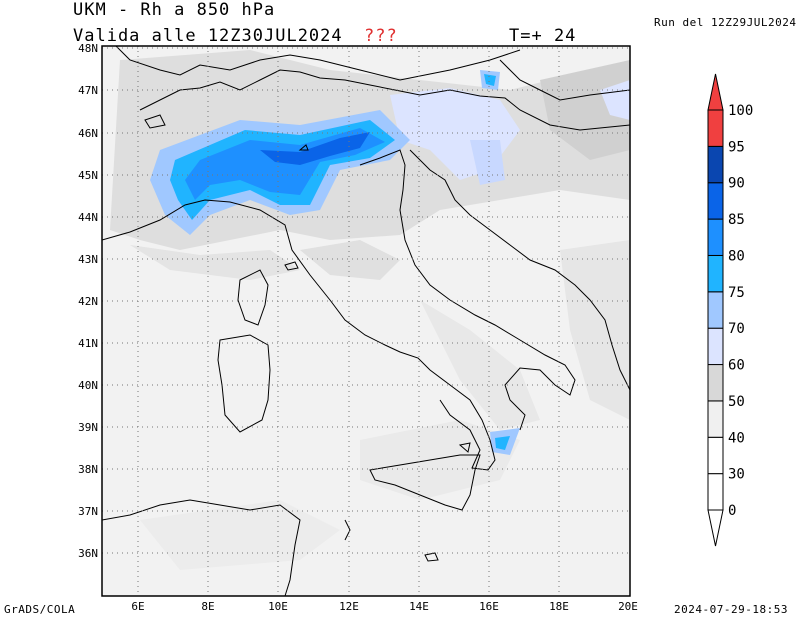 The height and width of the screenshot is (618, 800). I want to click on forecast-step: T=+ 24, so click(543, 36).